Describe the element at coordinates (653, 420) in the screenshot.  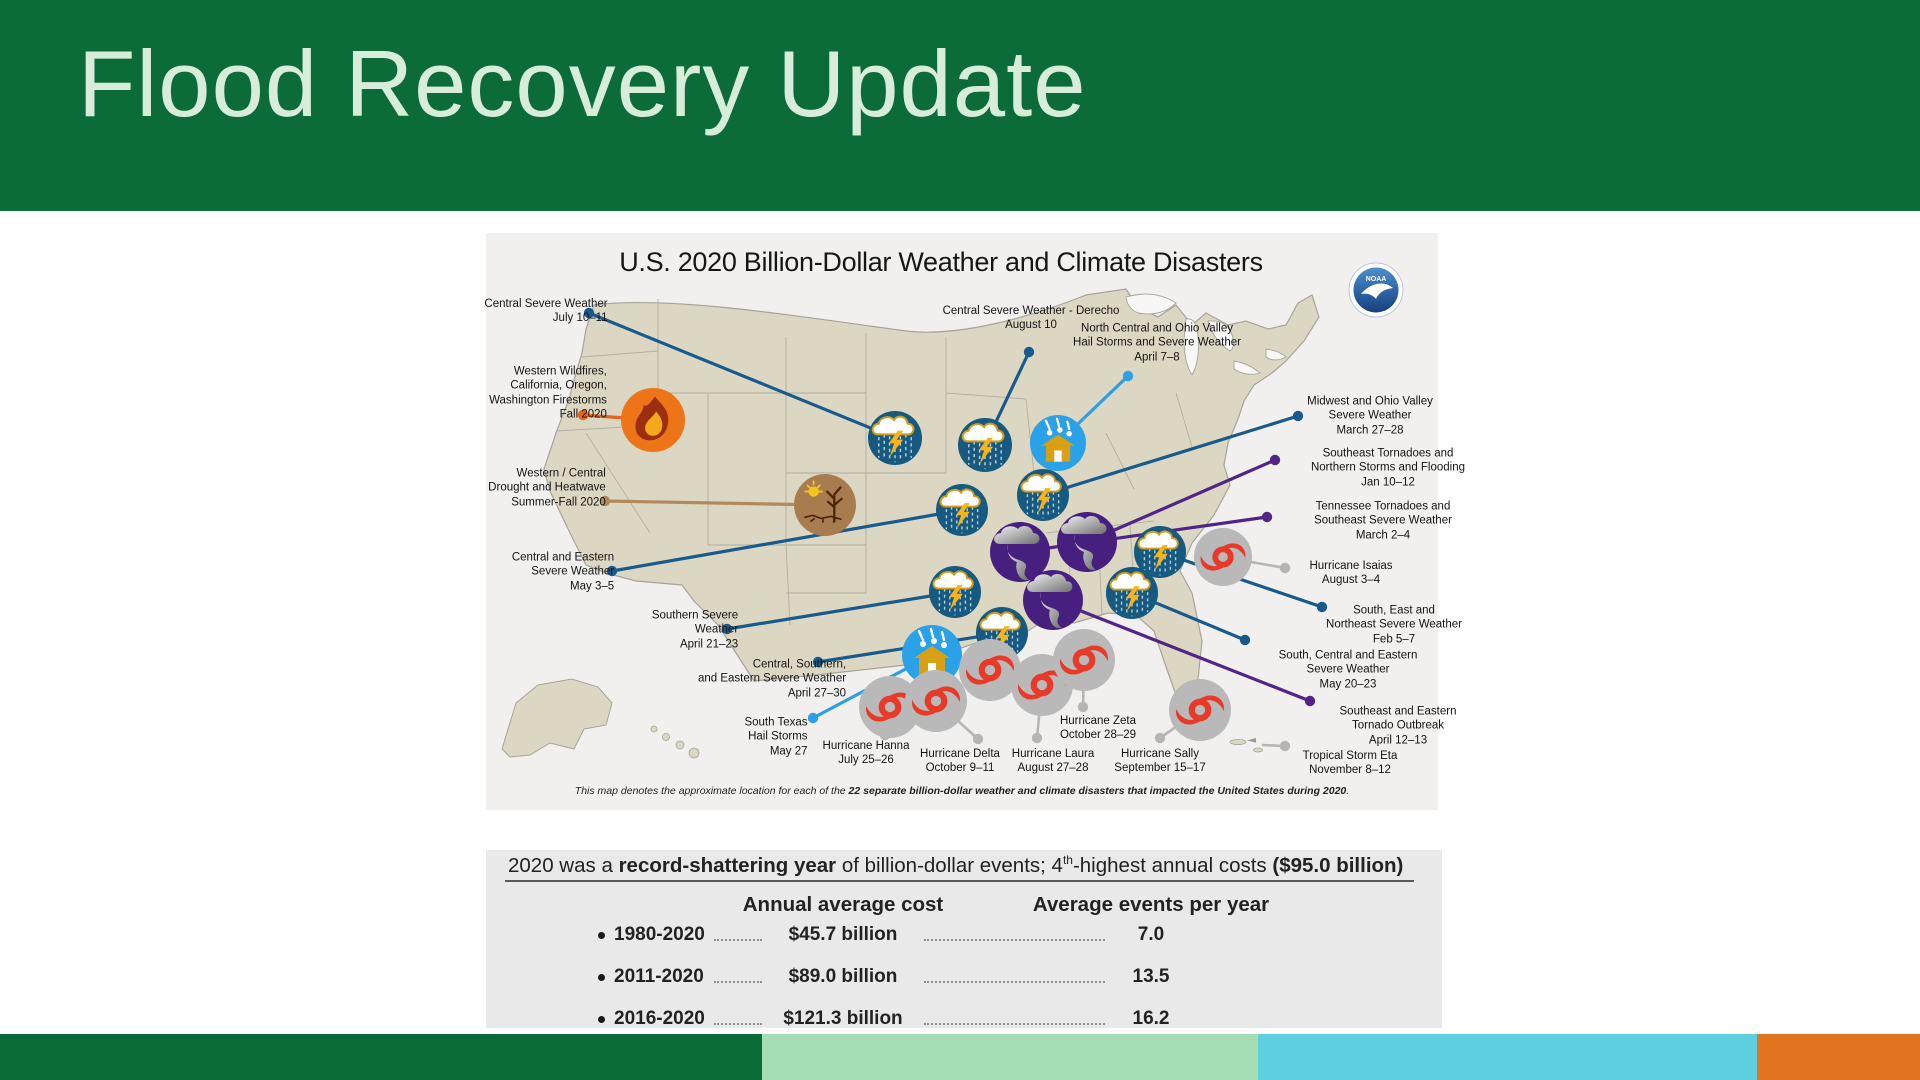
I see `disaster-icon-fire` at that location.